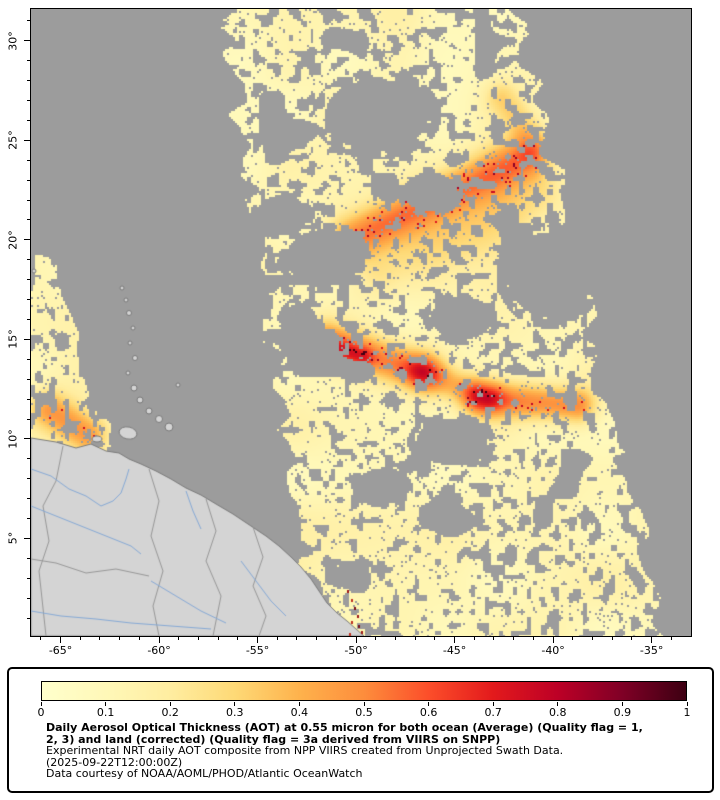  I want to click on lat-tick-label: 30°, so click(13, 41).